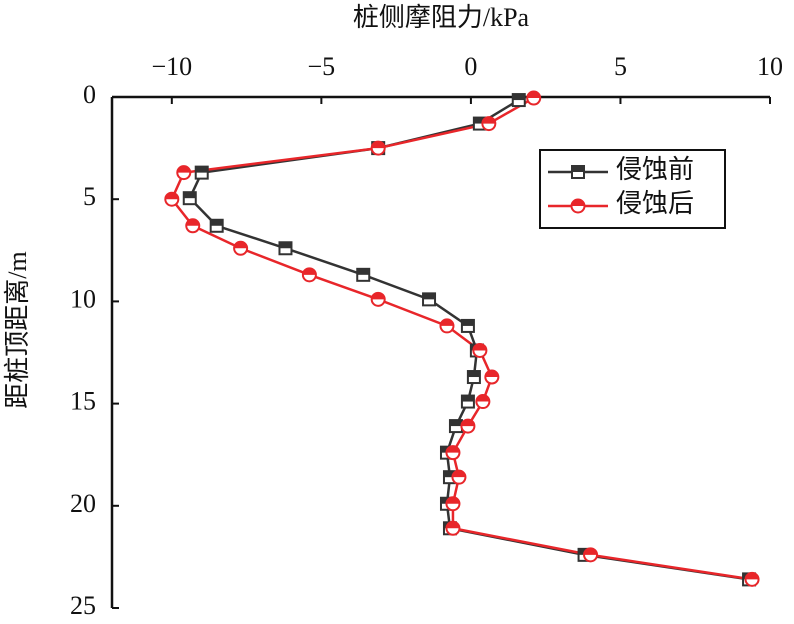 The image size is (794, 624). Describe the element at coordinates (770, 66) in the screenshot. I see `x-tick-label: 10` at that location.